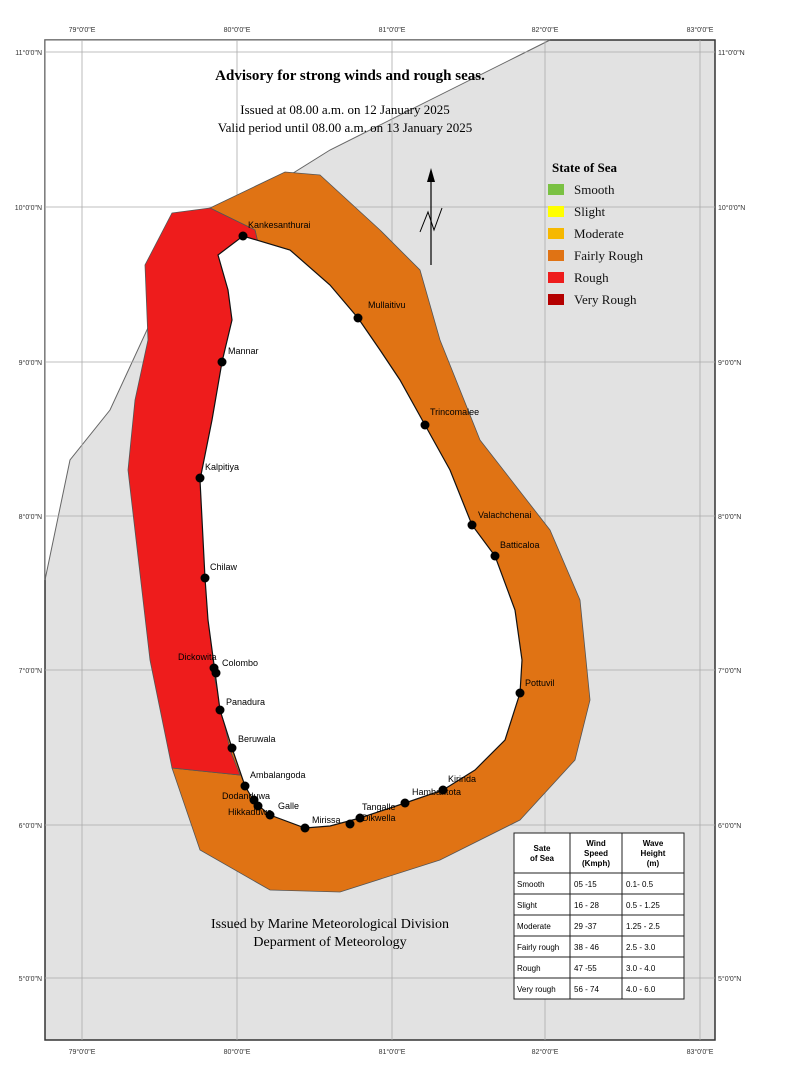 Image resolution: width=800 pixels, height=1082 pixels. What do you see at coordinates (536, 989) in the screenshot?
I see `table-cell: Very rough` at bounding box center [536, 989].